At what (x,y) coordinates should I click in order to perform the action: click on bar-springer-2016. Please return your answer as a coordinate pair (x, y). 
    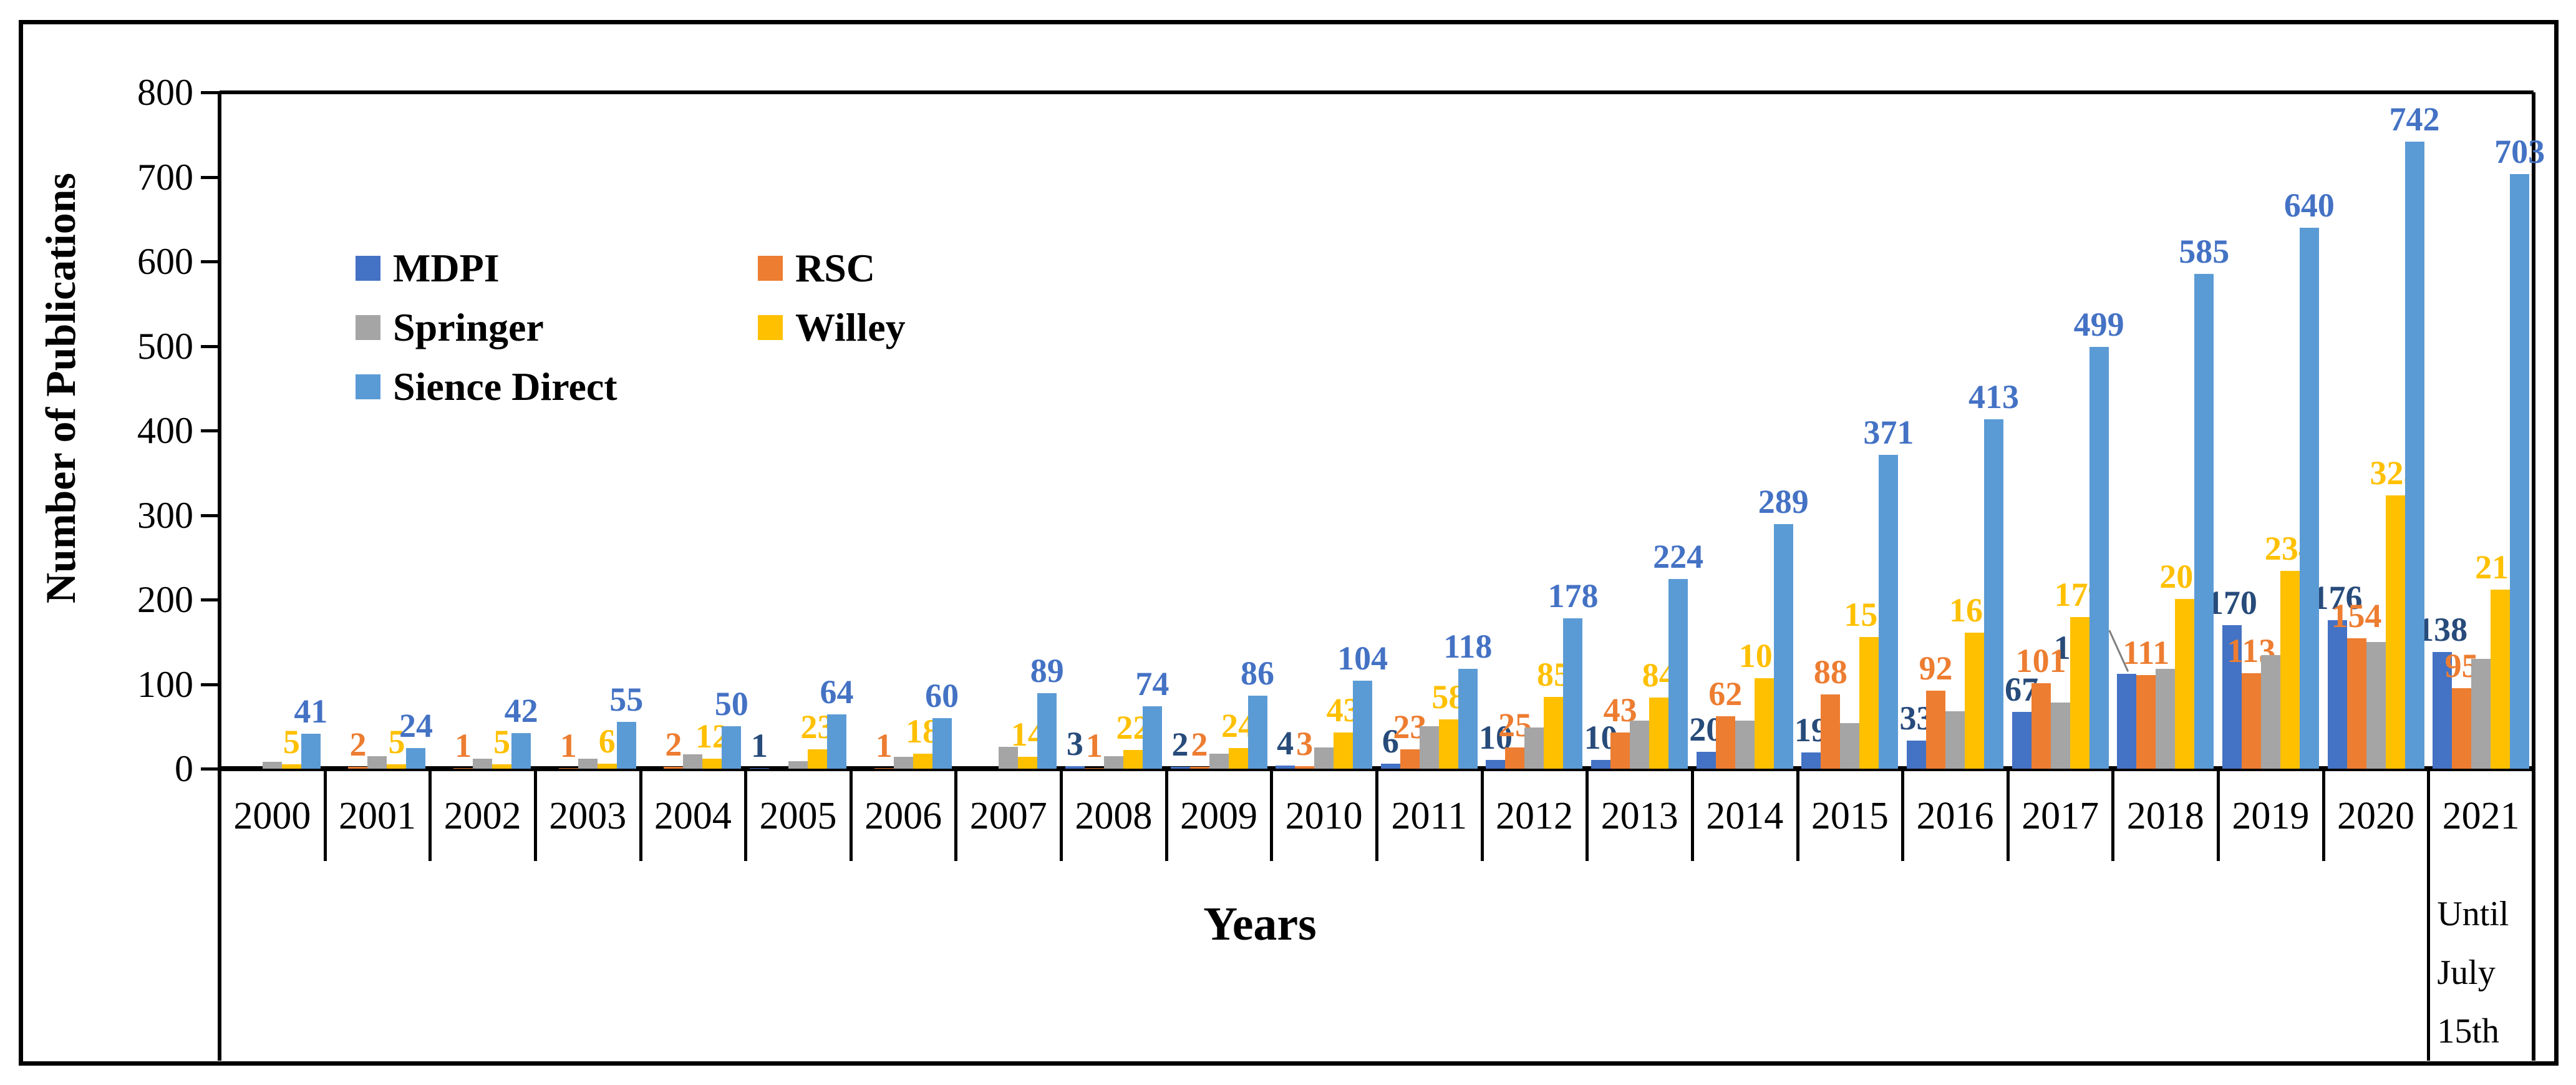
    Looking at the image, I should click on (1955, 740).